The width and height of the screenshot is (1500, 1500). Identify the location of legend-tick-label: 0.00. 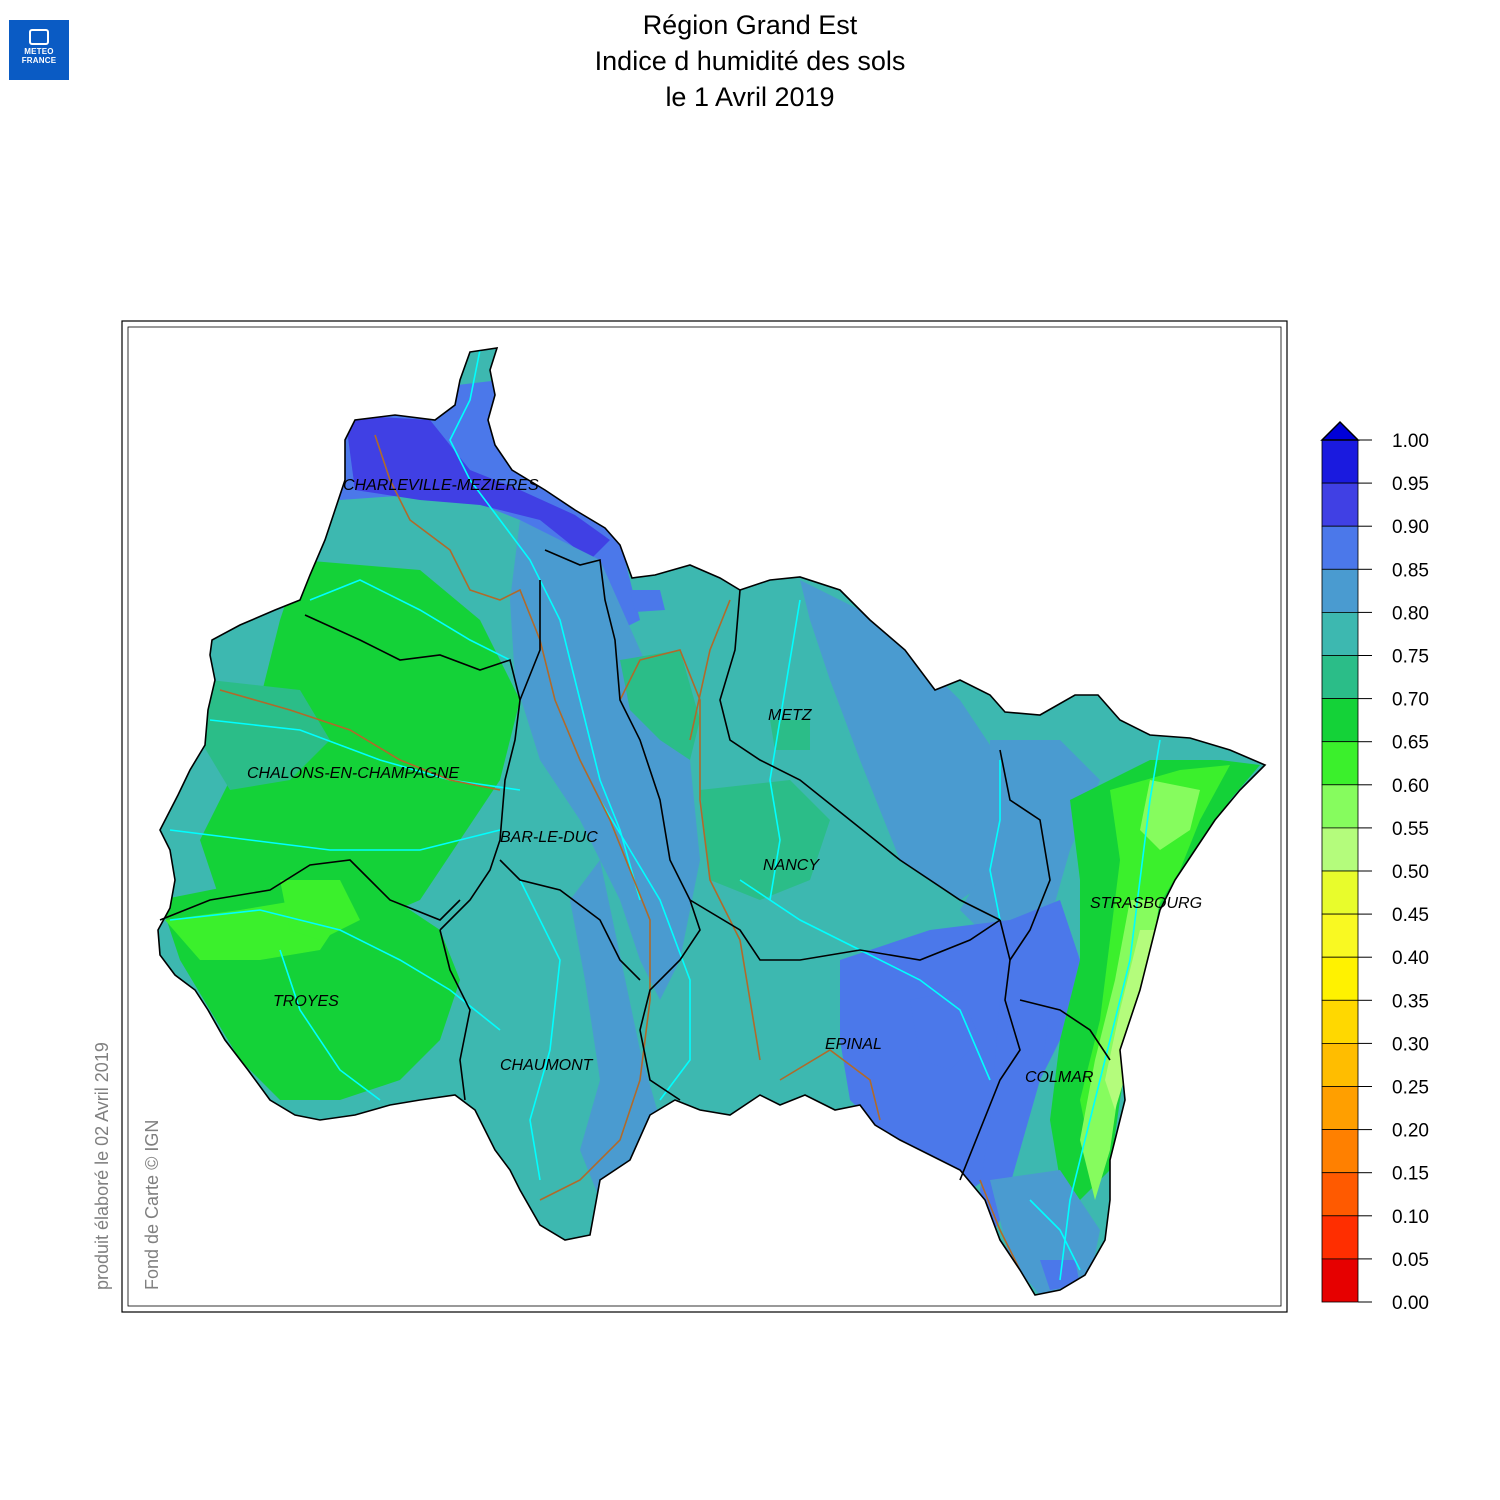
(1410, 1303).